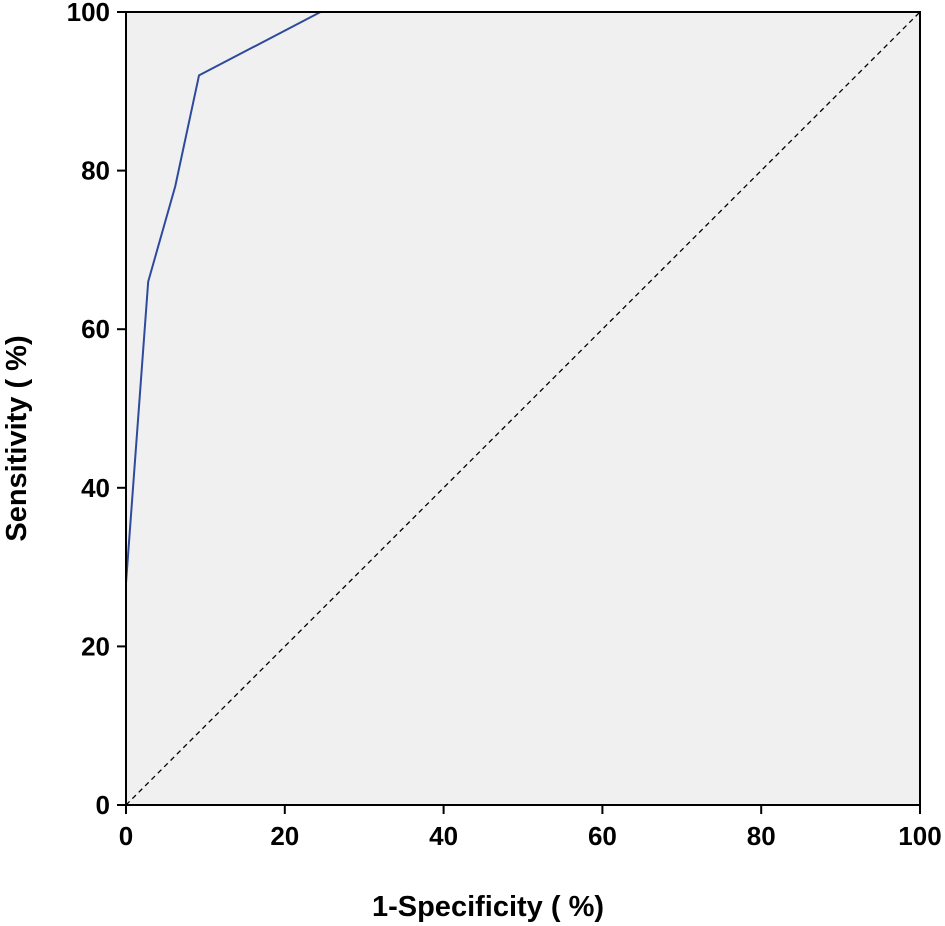 The height and width of the screenshot is (926, 945). Describe the element at coordinates (17, 438) in the screenshot. I see `y-axis-title: Sensitivity ( %)` at that location.